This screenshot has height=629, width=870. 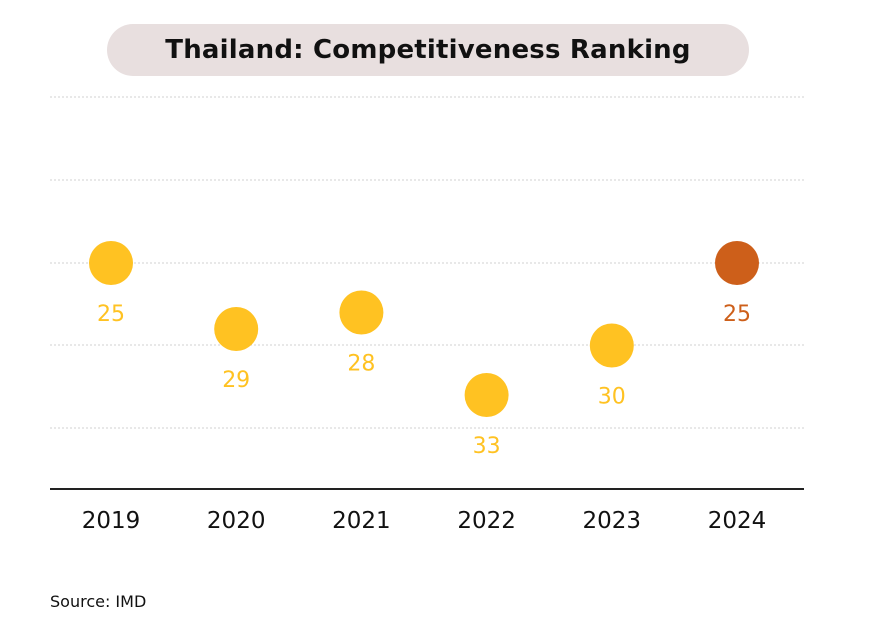 I want to click on data-point-2024, so click(x=737, y=263).